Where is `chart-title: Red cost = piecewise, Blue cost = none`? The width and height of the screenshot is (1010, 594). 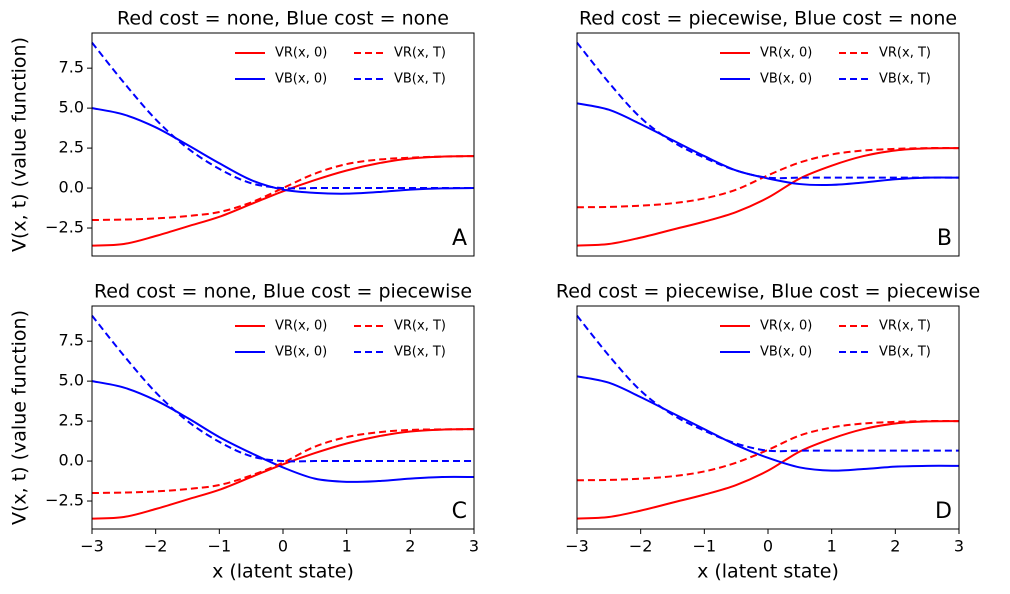 chart-title: Red cost = piecewise, Blue cost = none is located at coordinates (768, 19).